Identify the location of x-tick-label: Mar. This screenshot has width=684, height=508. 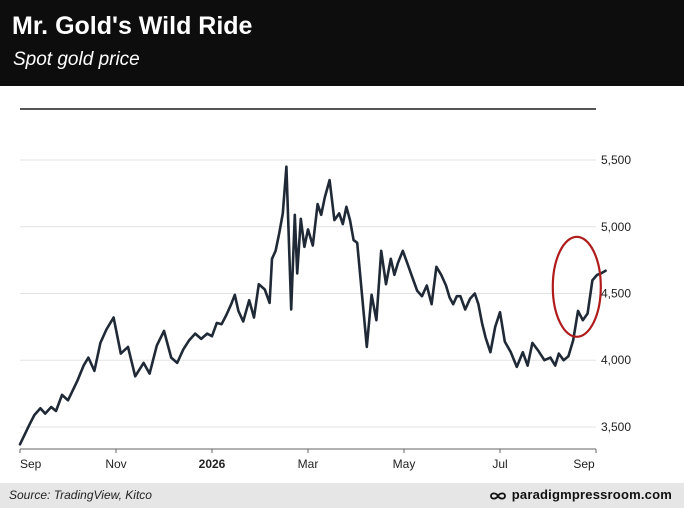
(308, 464).